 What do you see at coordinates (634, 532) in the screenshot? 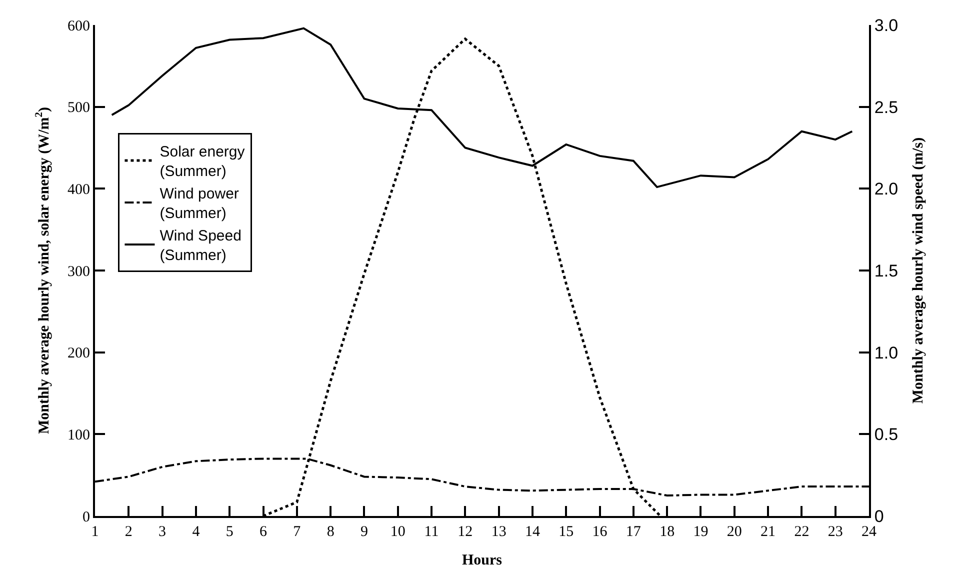
I see `x-tick-label: 17` at bounding box center [634, 532].